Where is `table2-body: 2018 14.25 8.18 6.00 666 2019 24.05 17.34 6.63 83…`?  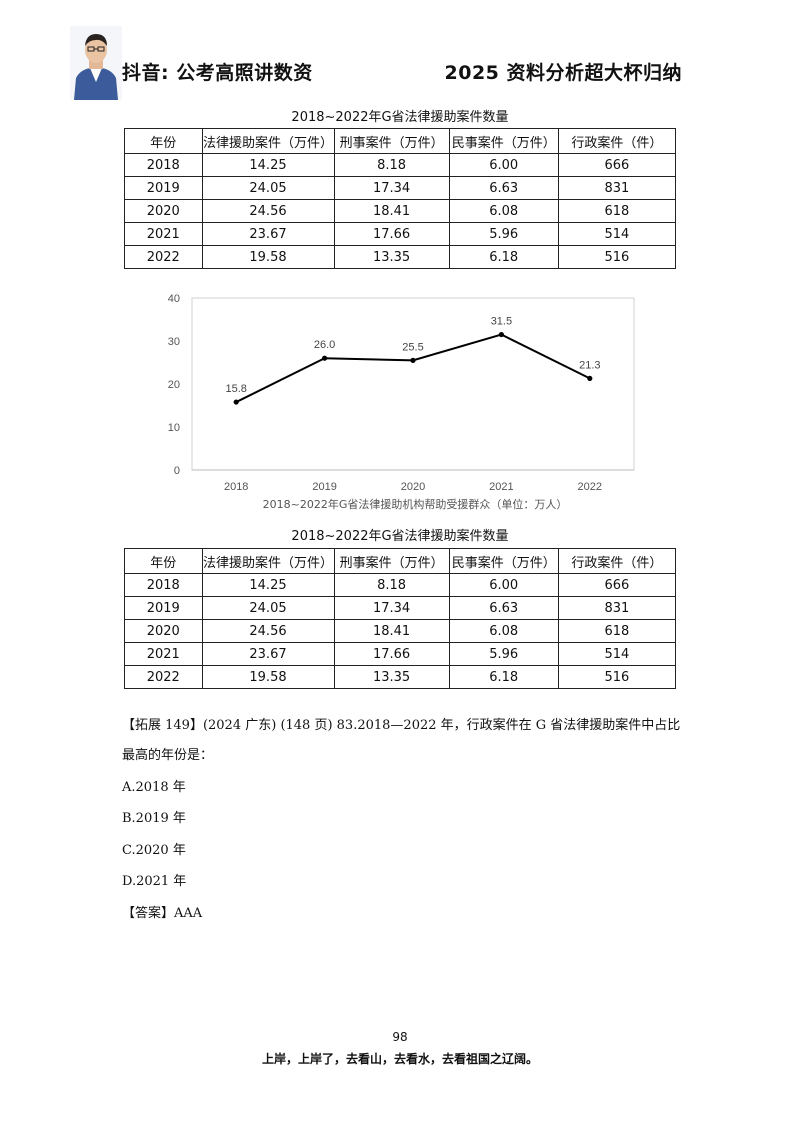 table2-body: 2018 14.25 8.18 6.00 666 2019 24.05 17.34 6.63 83… is located at coordinates (400, 631).